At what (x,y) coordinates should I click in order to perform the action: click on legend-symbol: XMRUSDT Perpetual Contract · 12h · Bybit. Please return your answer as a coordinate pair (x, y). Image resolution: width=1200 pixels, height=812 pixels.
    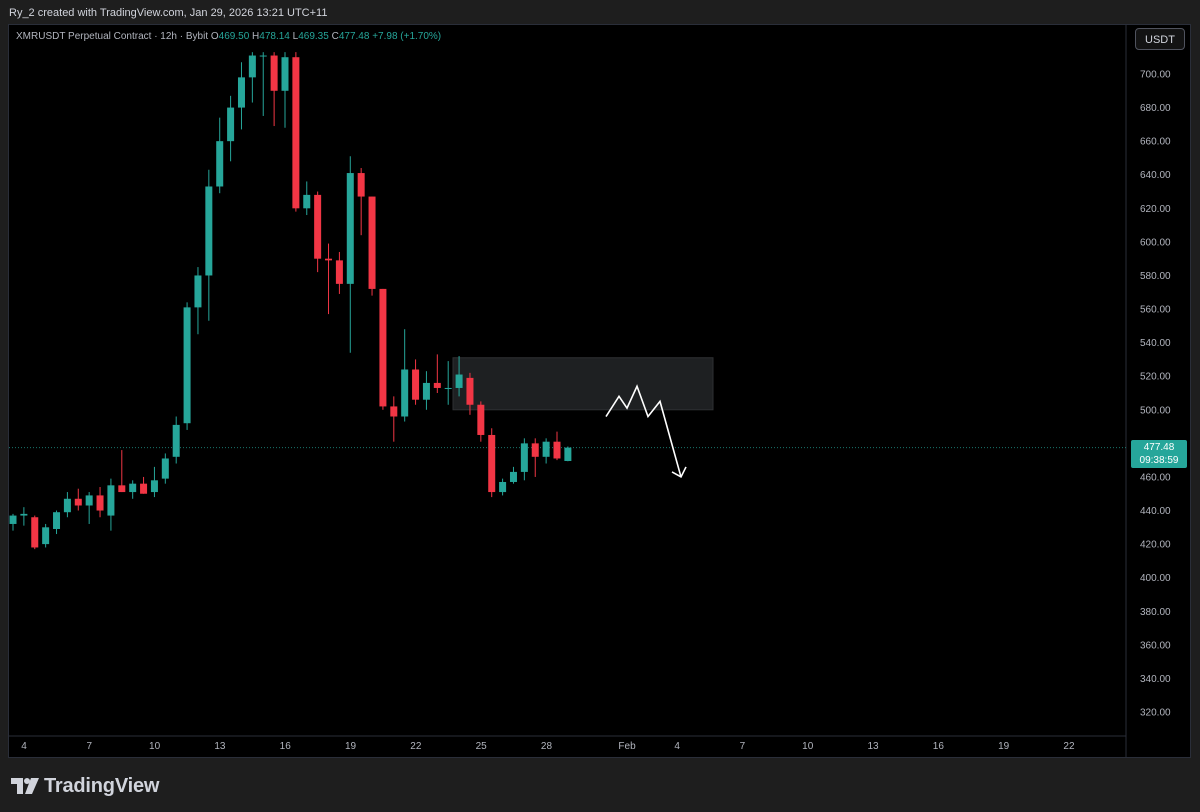
    Looking at the image, I should click on (112, 36).